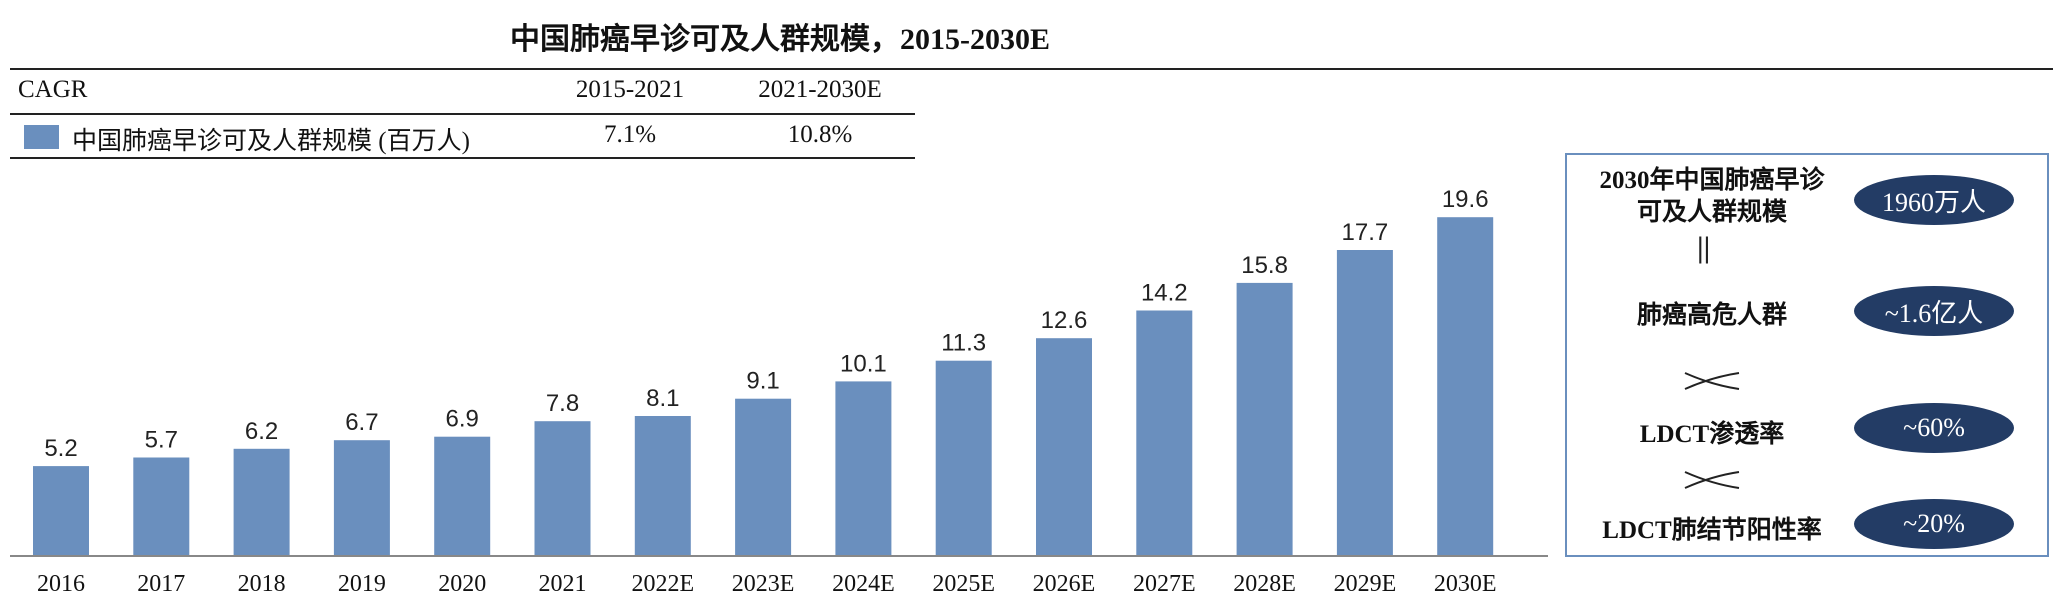 The image size is (2063, 603). What do you see at coordinates (361, 422) in the screenshot?
I see `data-label-2019: 6.7` at bounding box center [361, 422].